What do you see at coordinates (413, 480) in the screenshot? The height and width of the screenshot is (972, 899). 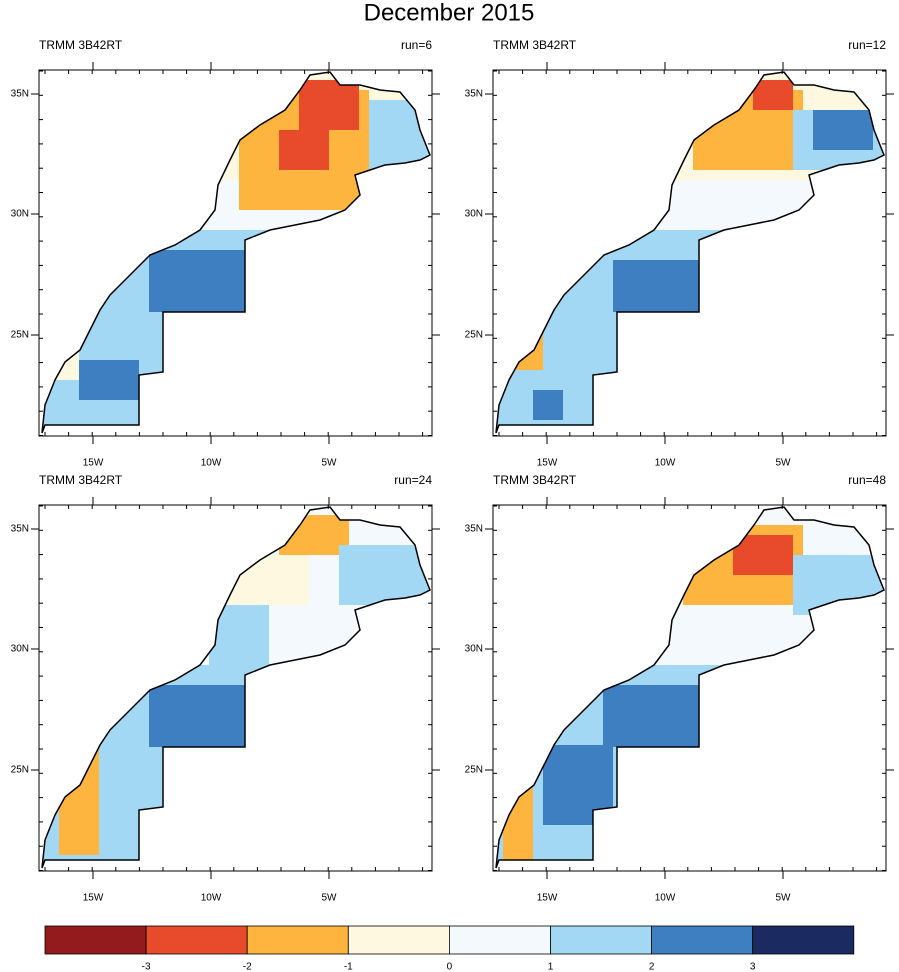 I see `panel-run: run=24` at bounding box center [413, 480].